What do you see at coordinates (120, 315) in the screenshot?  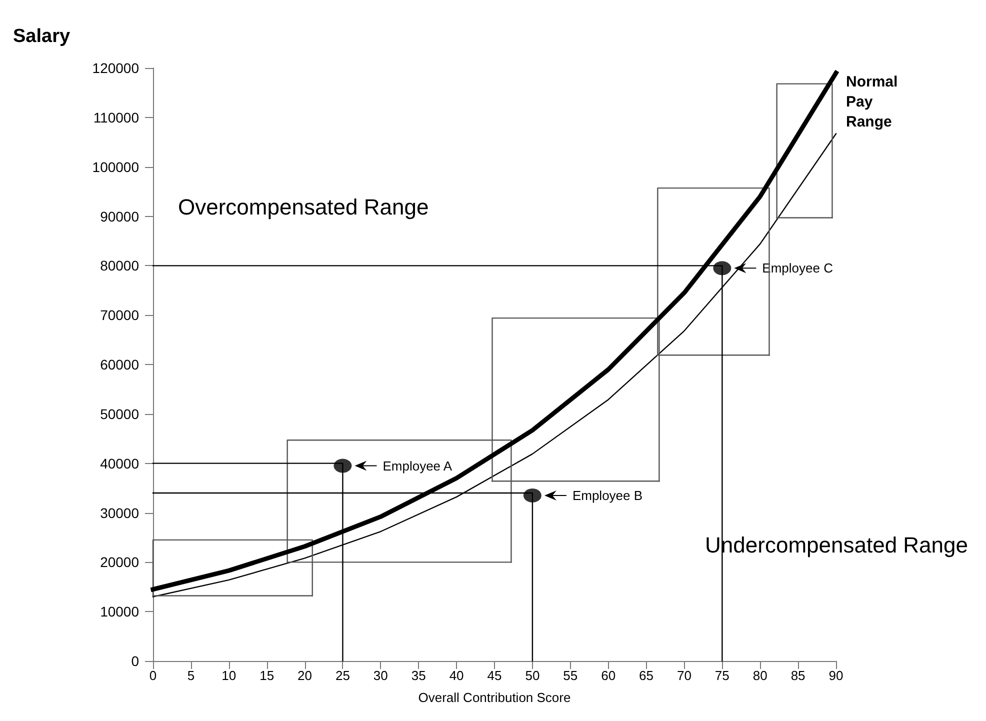 I see `y-tick-label: 70000` at bounding box center [120, 315].